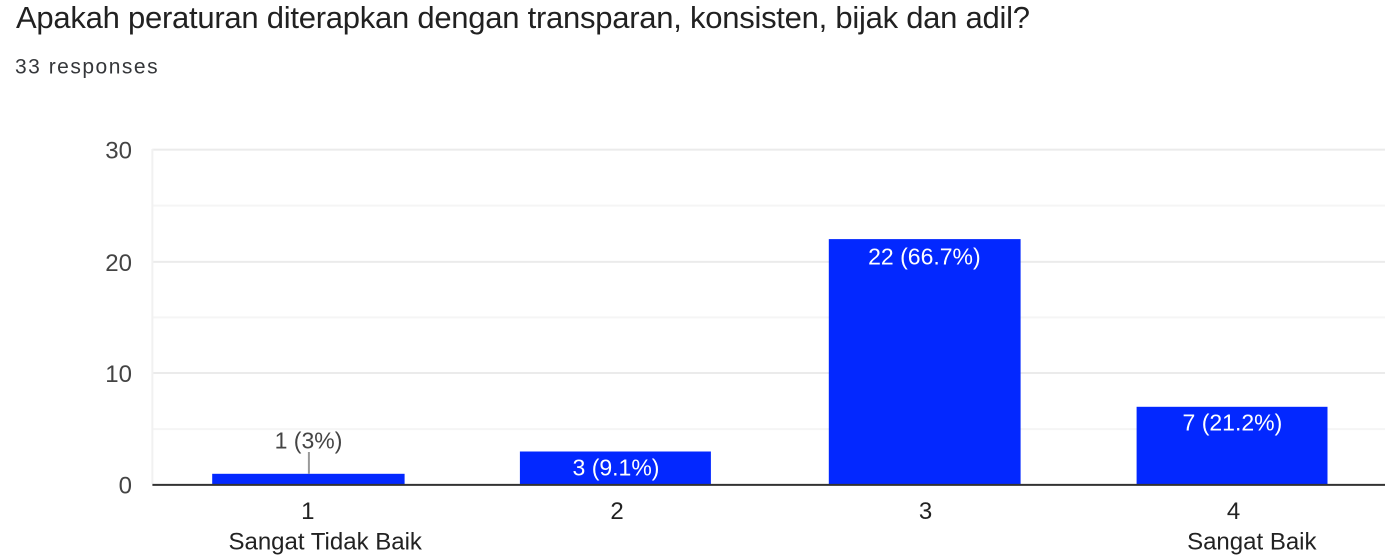  I want to click on svg-text: 7 (21.2%), so click(1233, 422).